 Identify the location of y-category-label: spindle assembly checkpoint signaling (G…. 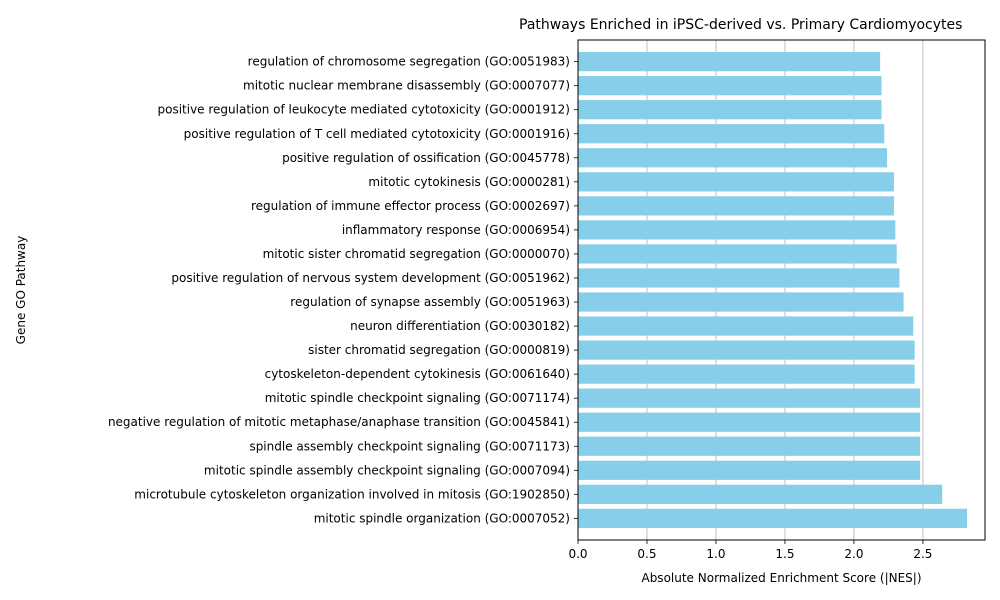
(409, 446).